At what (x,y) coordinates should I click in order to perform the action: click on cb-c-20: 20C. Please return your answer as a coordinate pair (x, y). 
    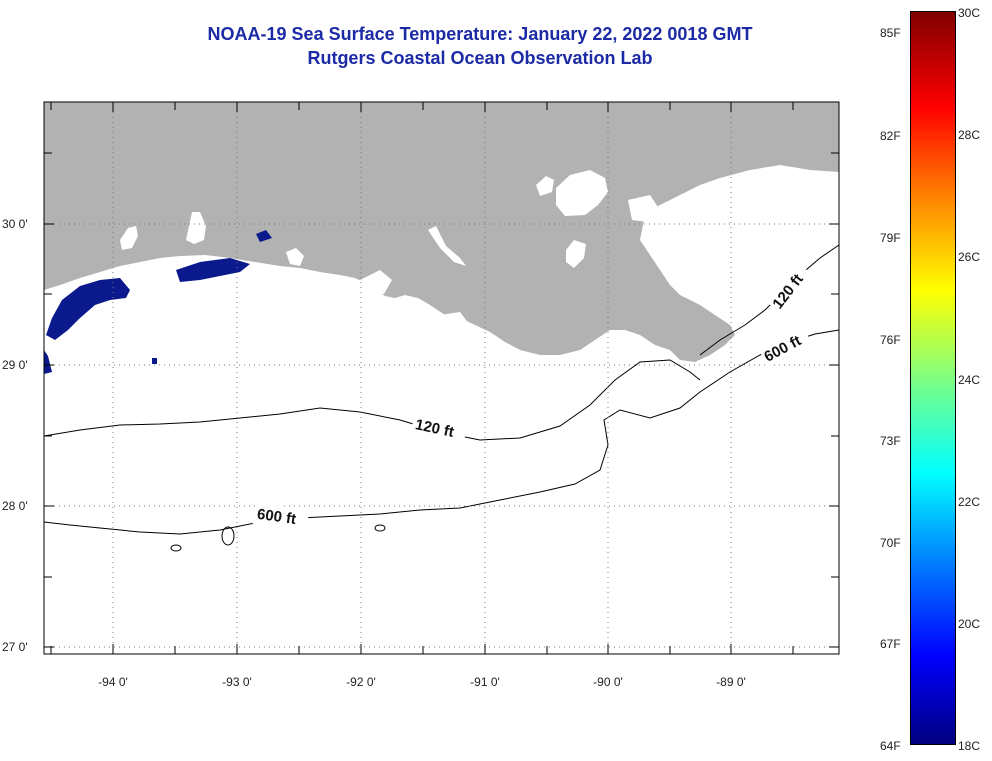
    Looking at the image, I should click on (969, 624).